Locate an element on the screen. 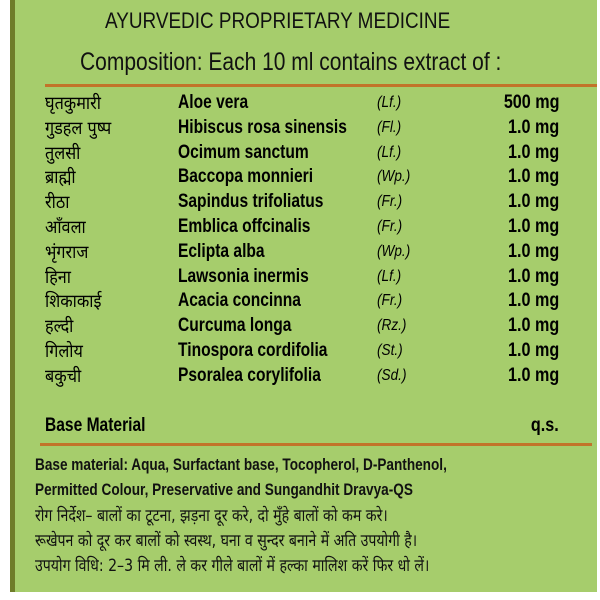  hindi-name: आँवला is located at coordinates (65, 227).